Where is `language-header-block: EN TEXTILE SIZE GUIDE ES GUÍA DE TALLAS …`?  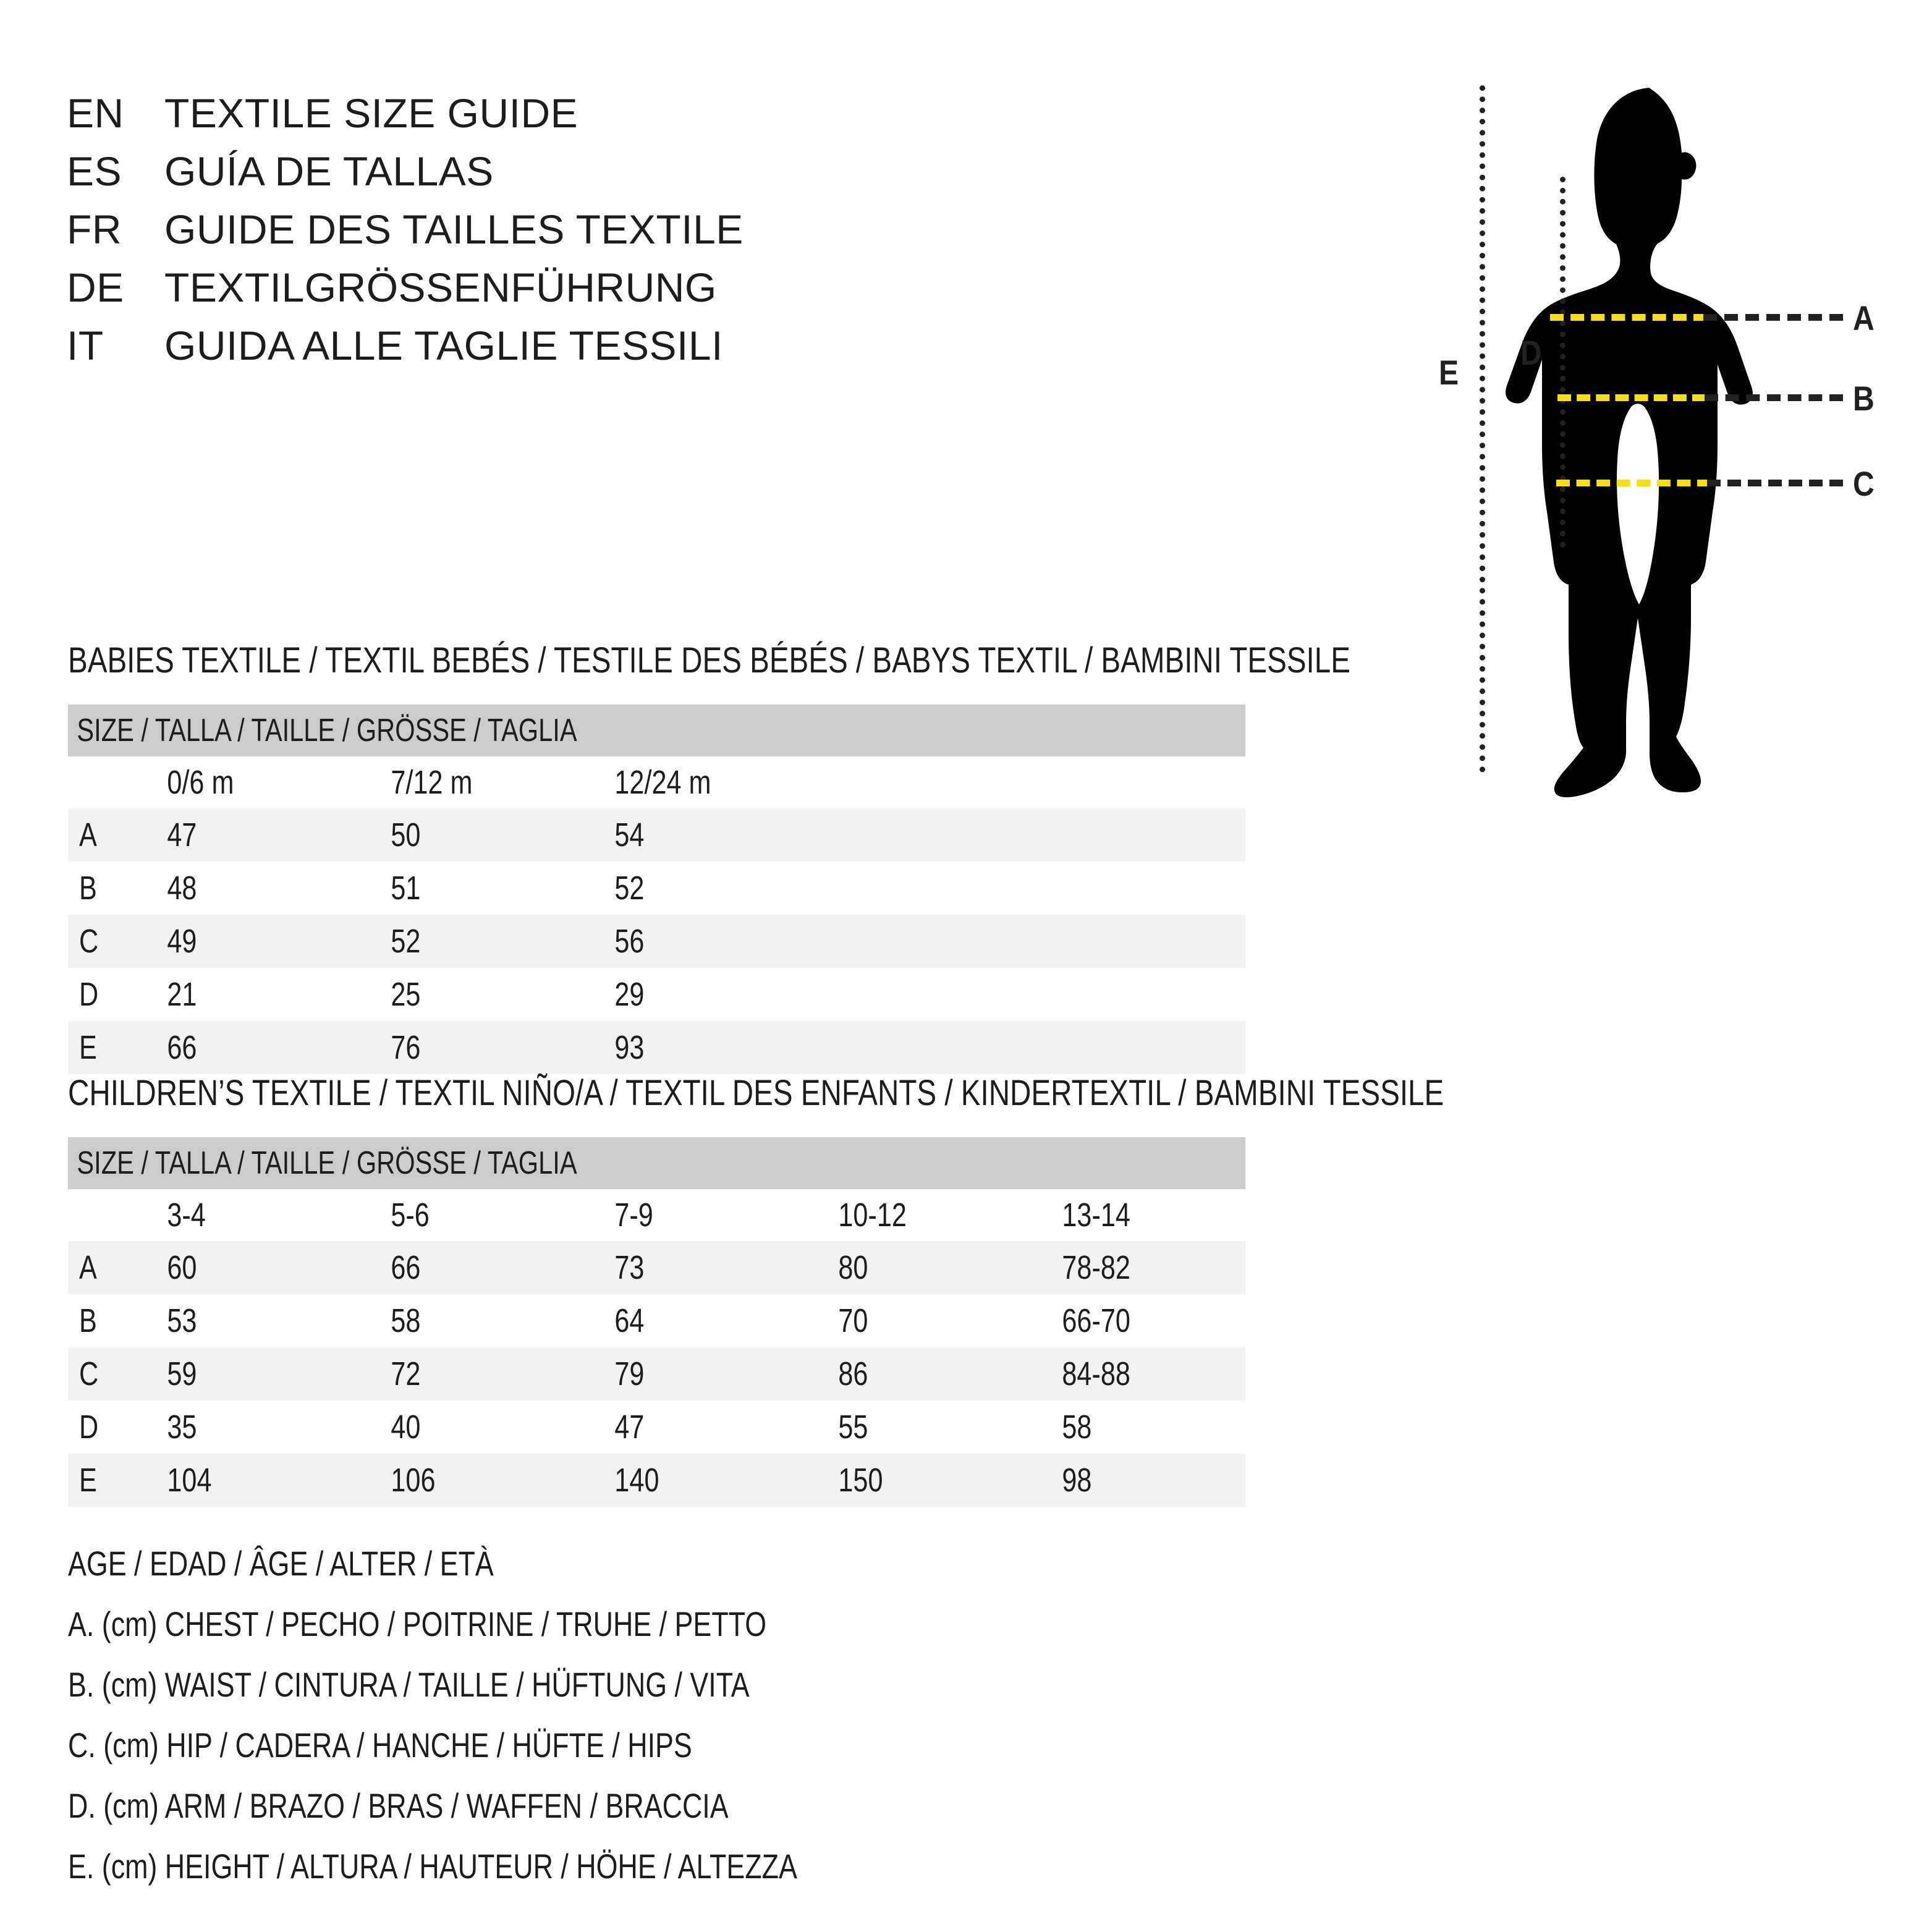 language-header-block: EN TEXTILE SIZE GUIDE ES GUÍA DE TALLAS … is located at coordinates (623, 238).